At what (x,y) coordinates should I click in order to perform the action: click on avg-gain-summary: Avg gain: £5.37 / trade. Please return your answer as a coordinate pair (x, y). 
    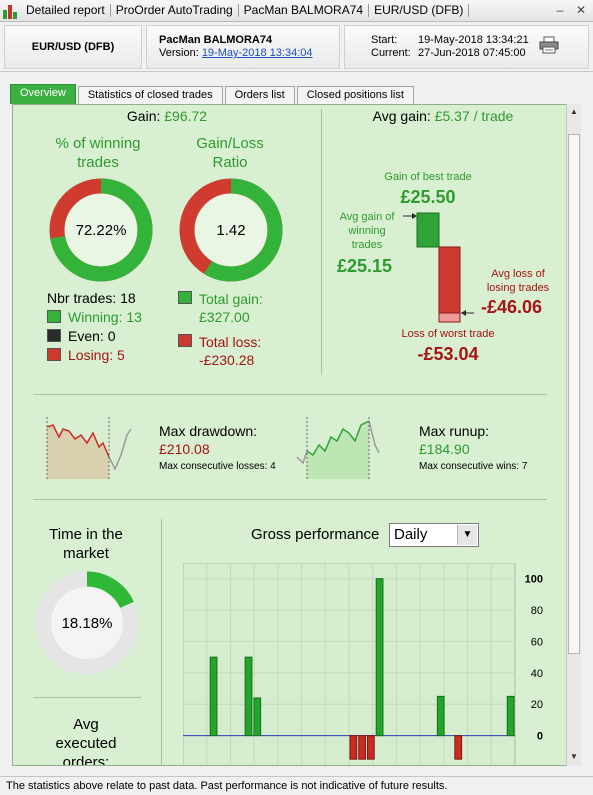
    Looking at the image, I should click on (443, 116).